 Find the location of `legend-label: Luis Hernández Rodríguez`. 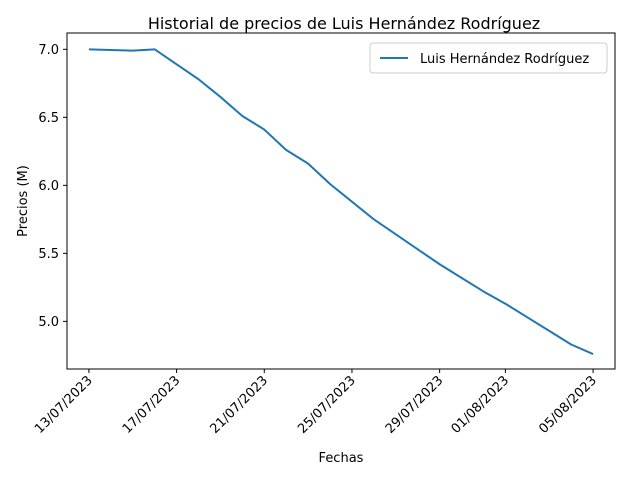

legend-label: Luis Hernández Rodríguez is located at coordinates (504, 59).